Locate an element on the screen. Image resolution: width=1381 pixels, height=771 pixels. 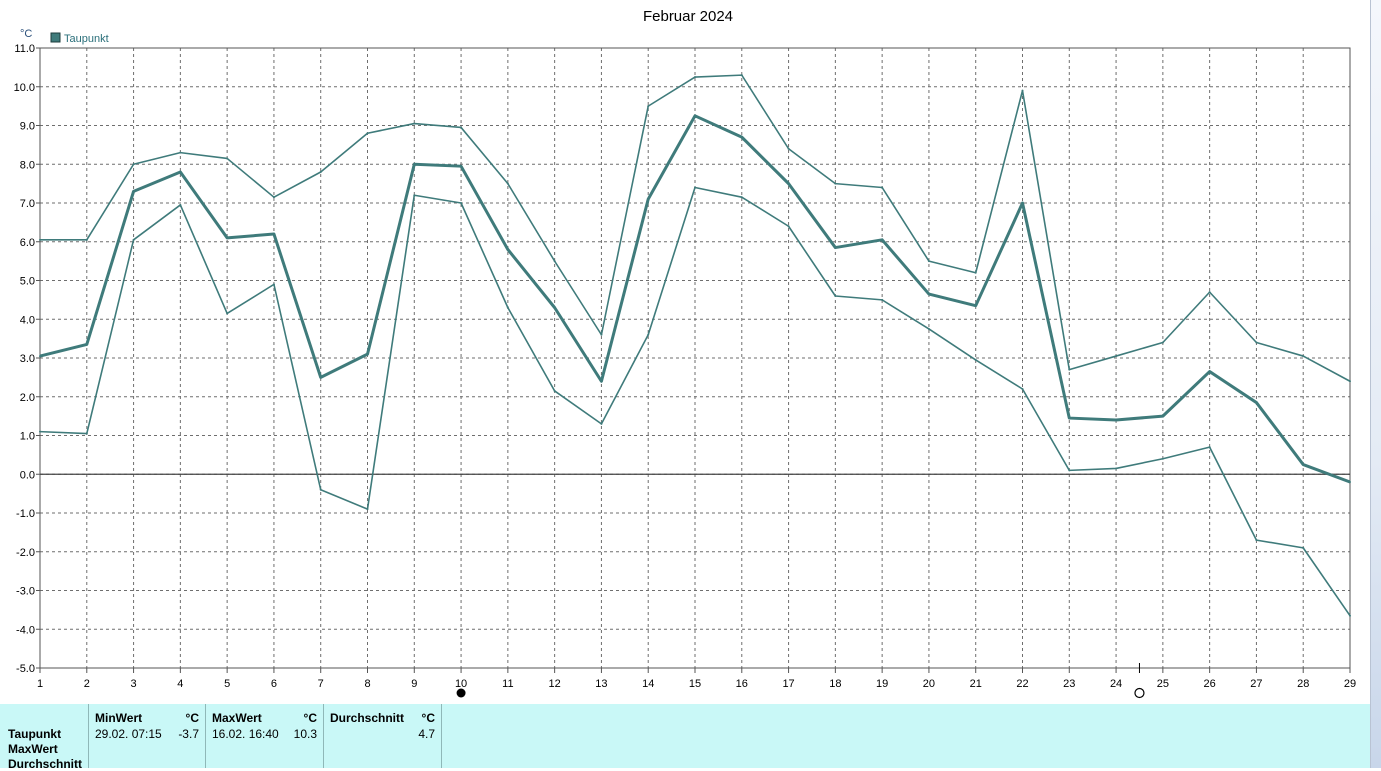
window-edge-scrollbar is located at coordinates (1375, 384).